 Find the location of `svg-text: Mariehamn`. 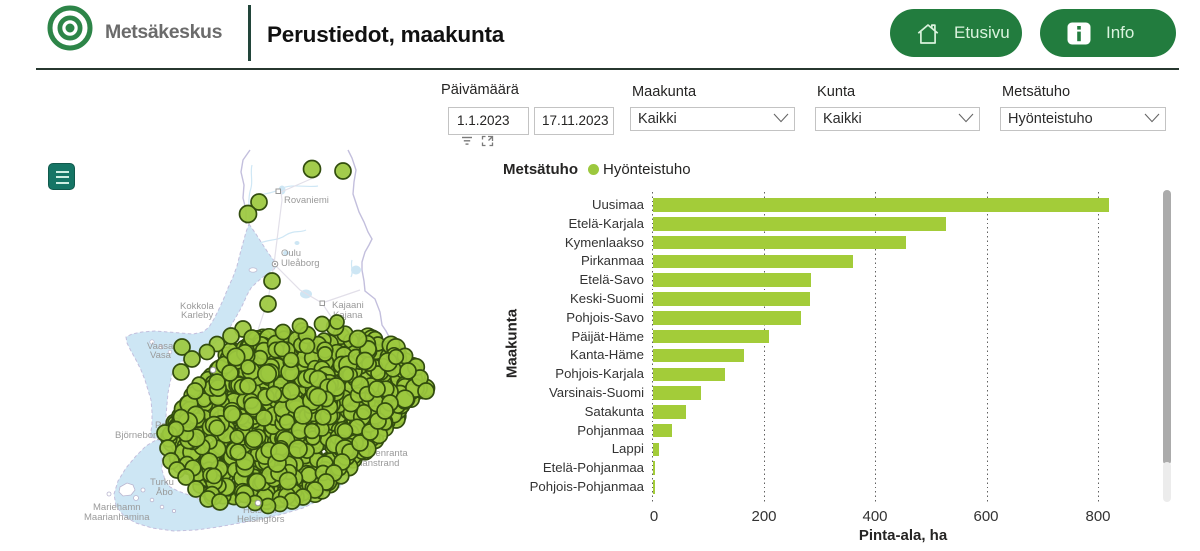

svg-text: Mariehamn is located at coordinates (117, 507).